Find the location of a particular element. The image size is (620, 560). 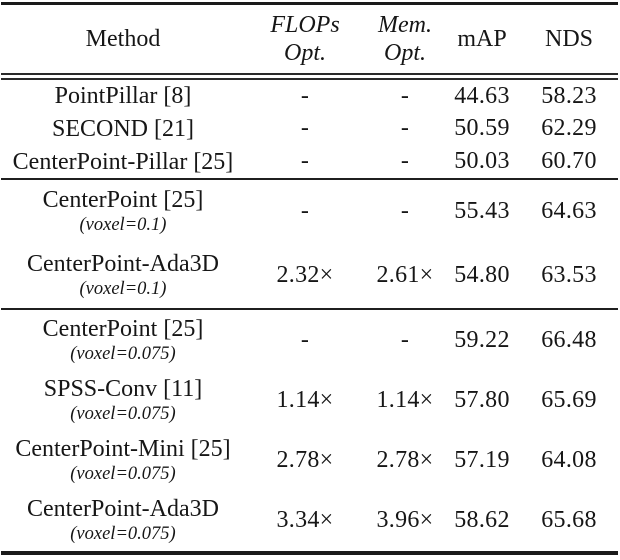

nds-value-cell: 62.29 is located at coordinates (569, 128).